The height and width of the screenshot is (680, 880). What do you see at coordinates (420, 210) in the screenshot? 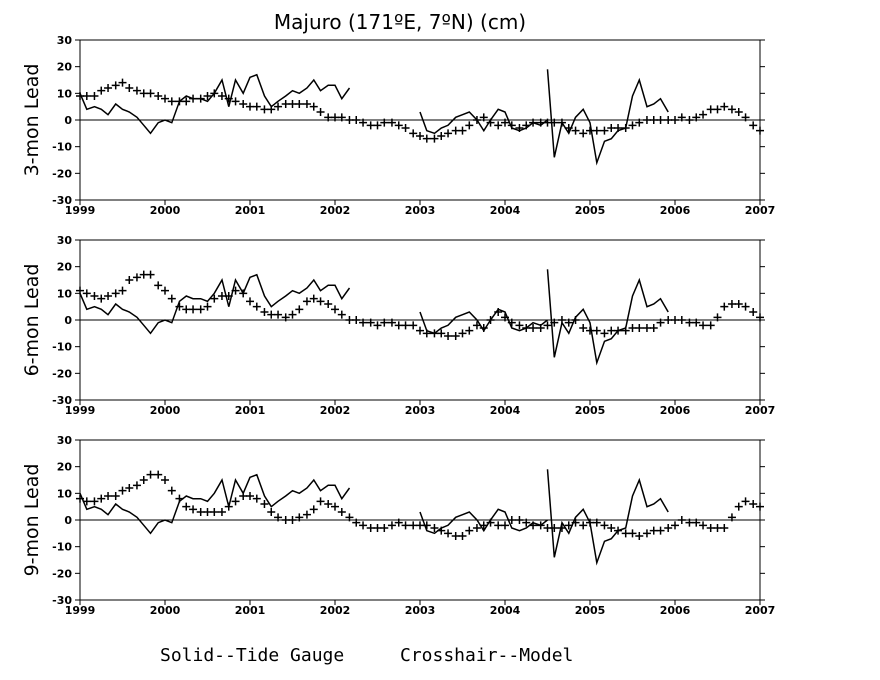
I see `x-tick-label: 2003` at bounding box center [420, 210].